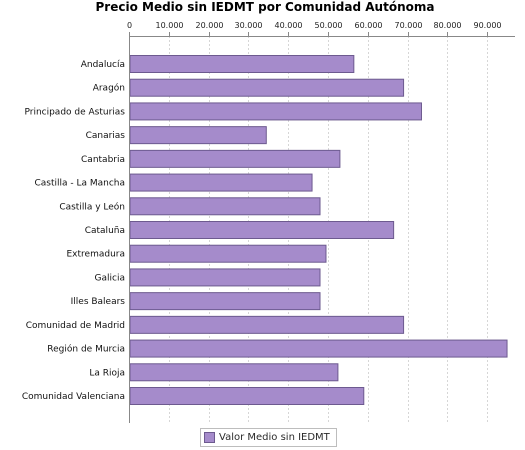 The height and width of the screenshot is (450, 525). I want to click on category-label: Cantabria, so click(103, 160).